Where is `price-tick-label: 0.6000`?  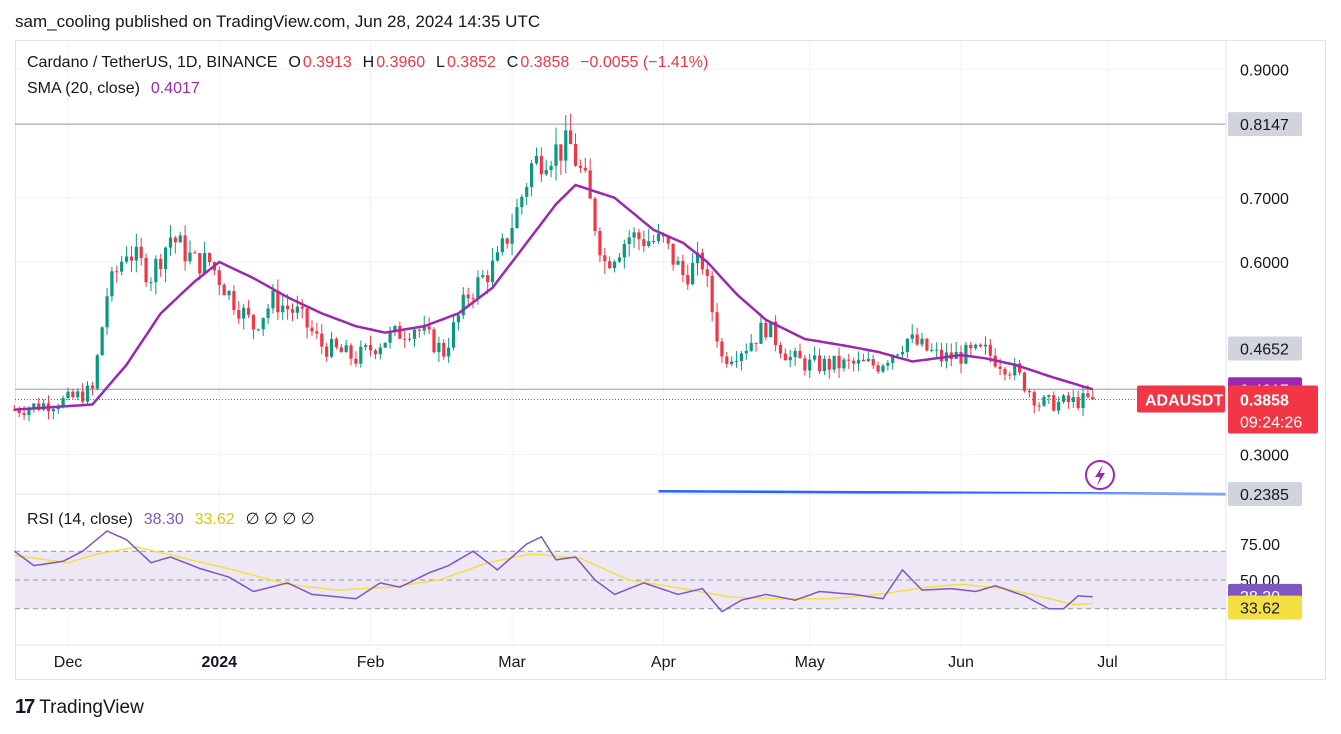 price-tick-label: 0.6000 is located at coordinates (1264, 263).